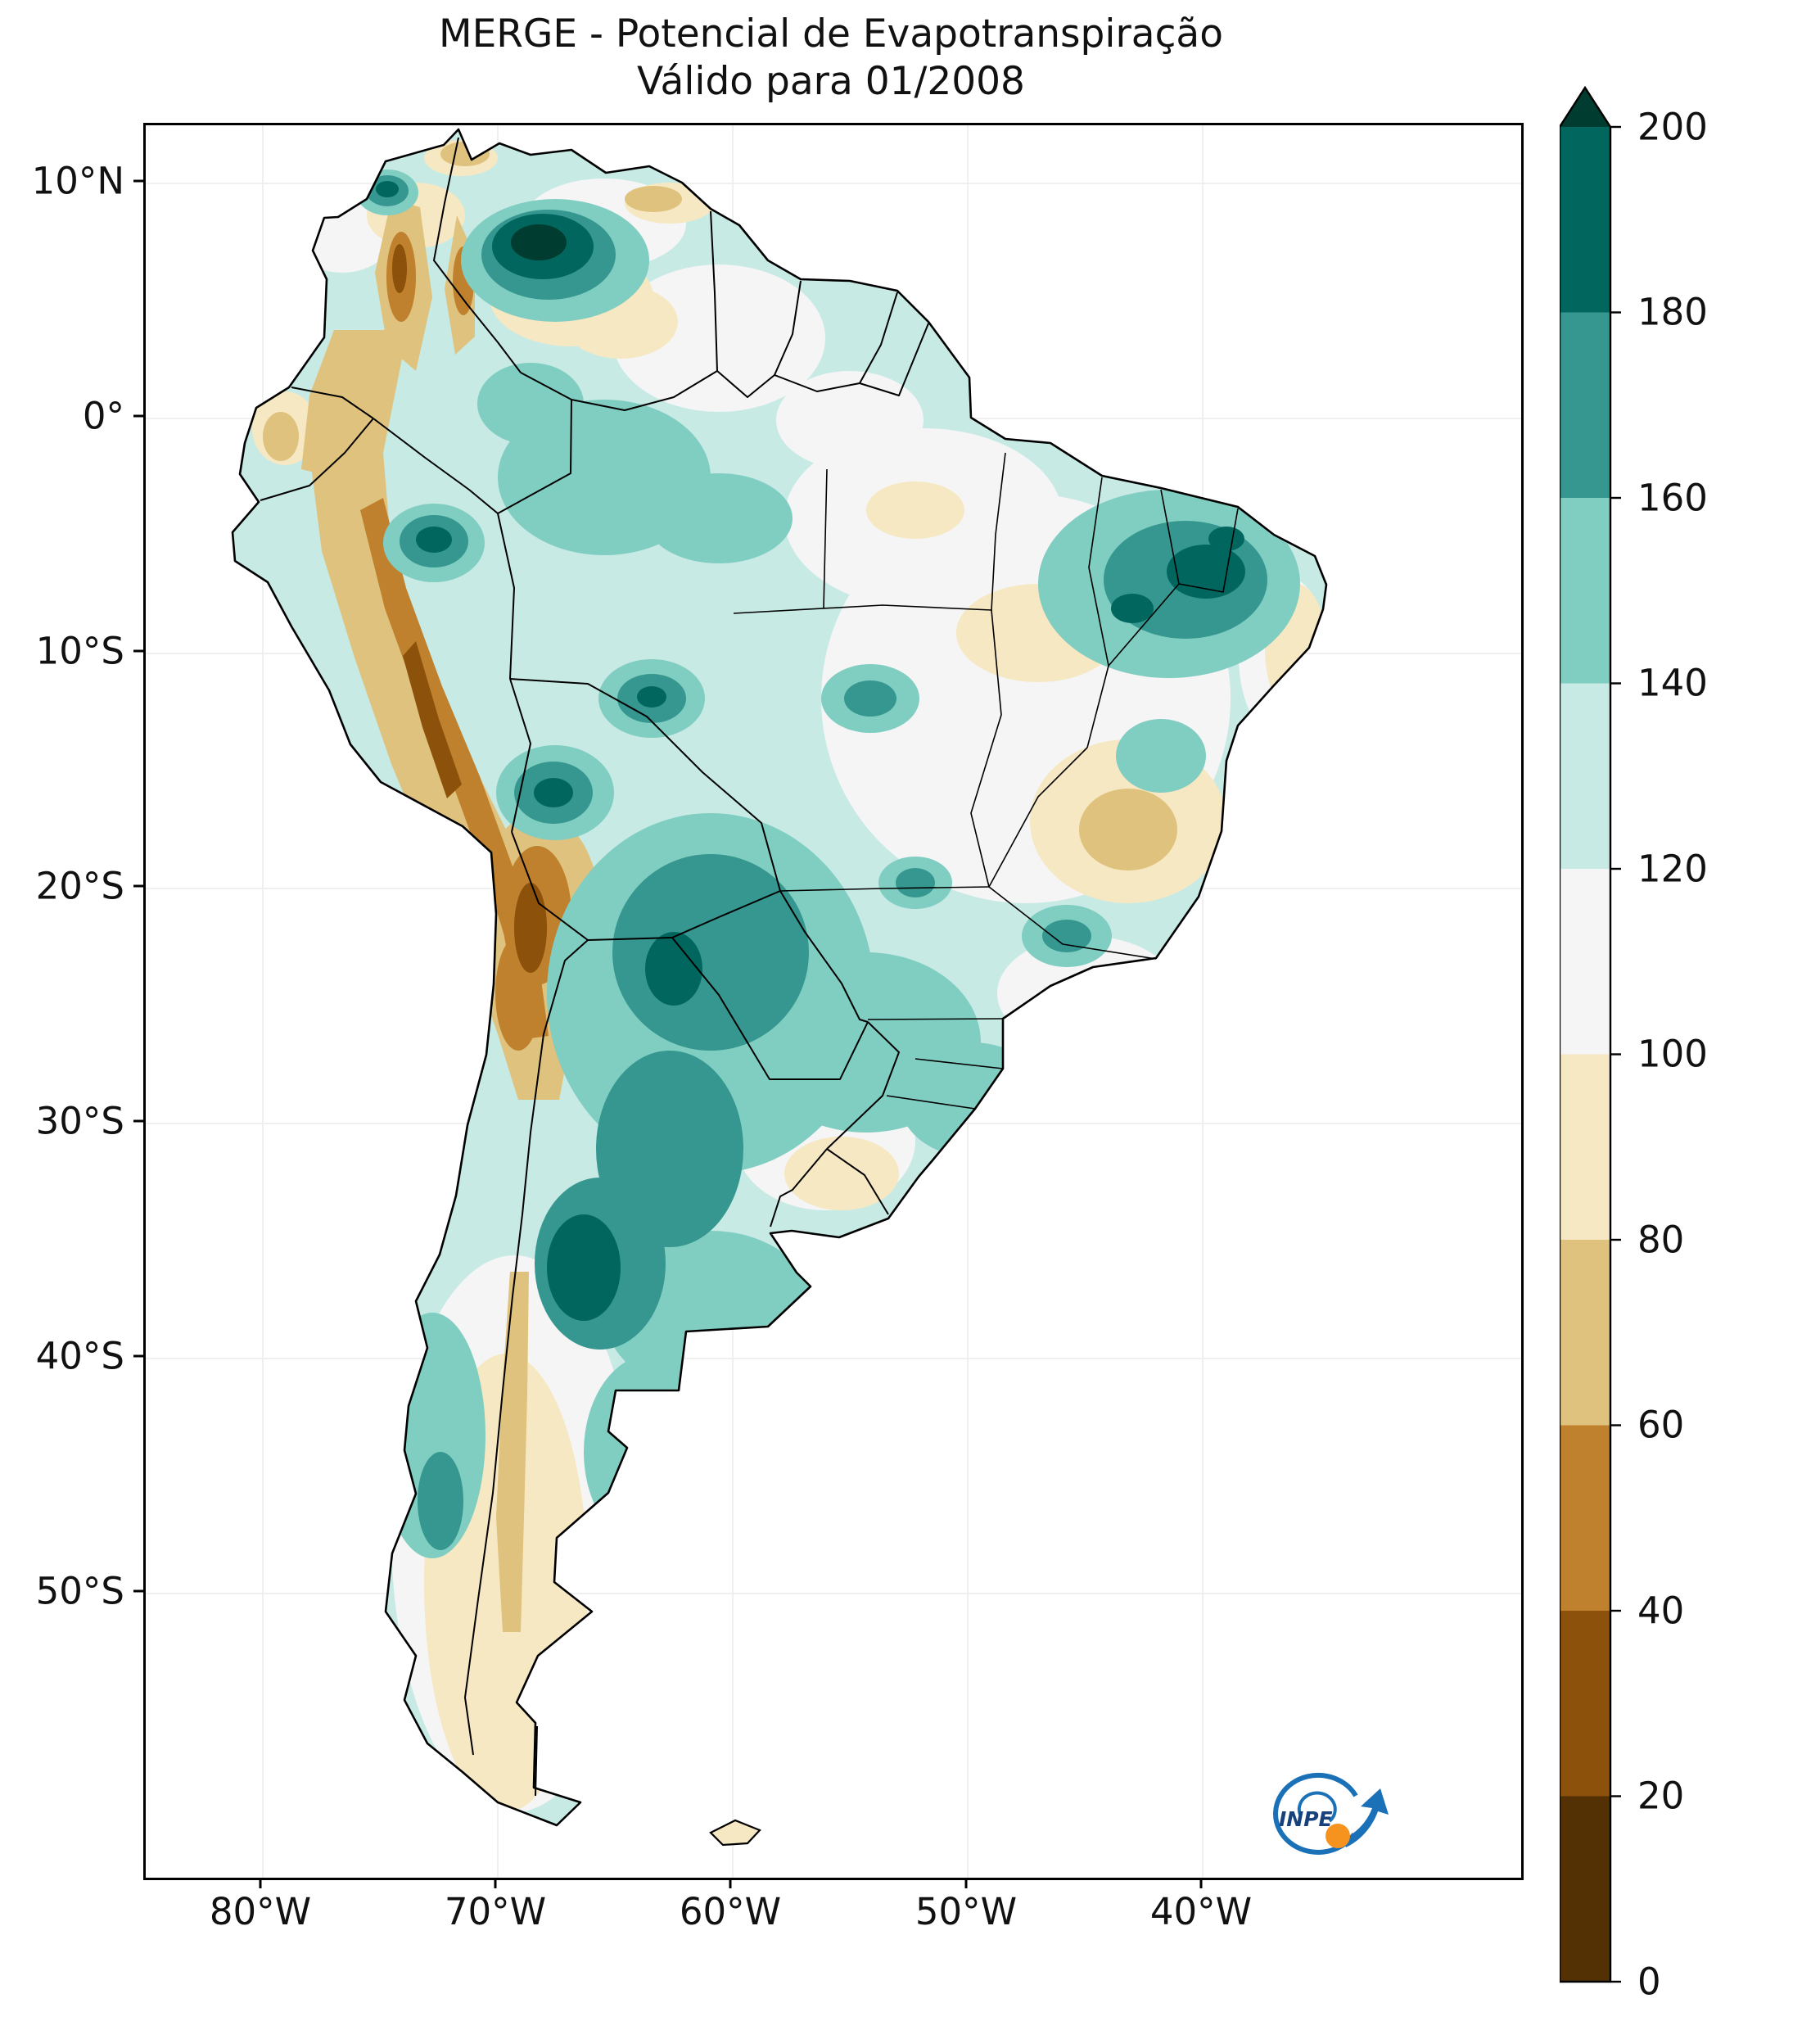  I want to click on colorbar-extend-arrow, so click(1585, 107).